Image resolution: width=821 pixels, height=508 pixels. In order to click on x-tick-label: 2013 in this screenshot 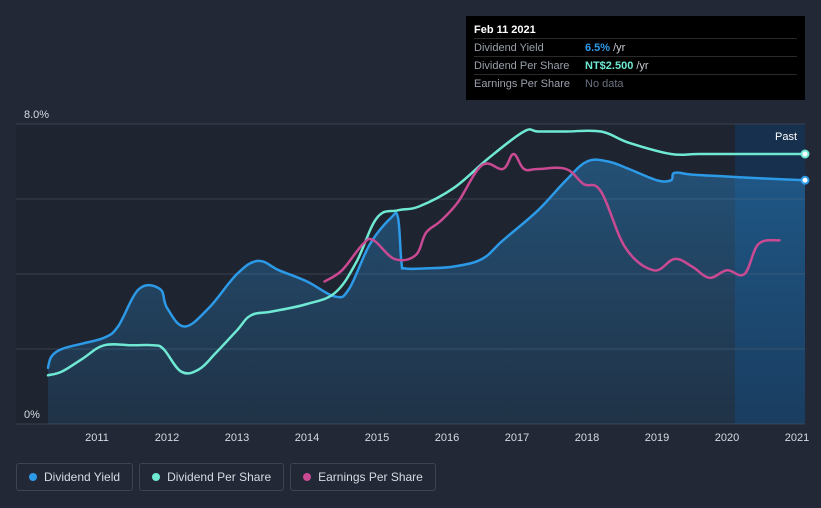, I will do `click(237, 438)`.